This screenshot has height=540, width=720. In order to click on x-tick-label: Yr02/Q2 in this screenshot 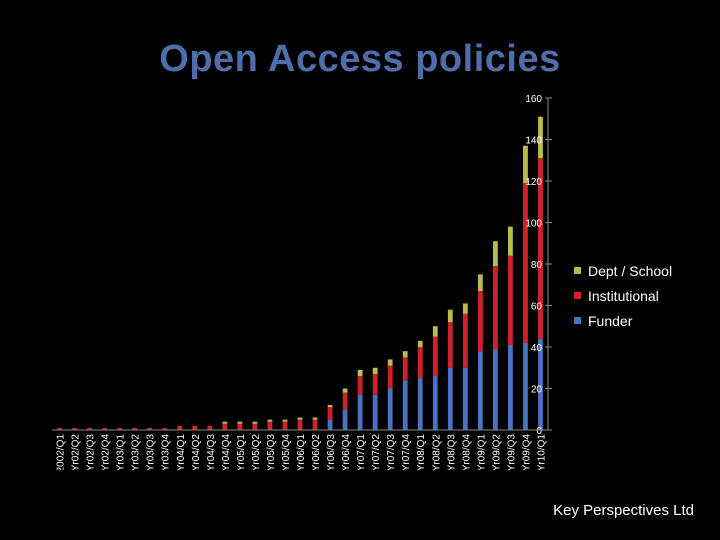, I will do `click(76, 452)`.